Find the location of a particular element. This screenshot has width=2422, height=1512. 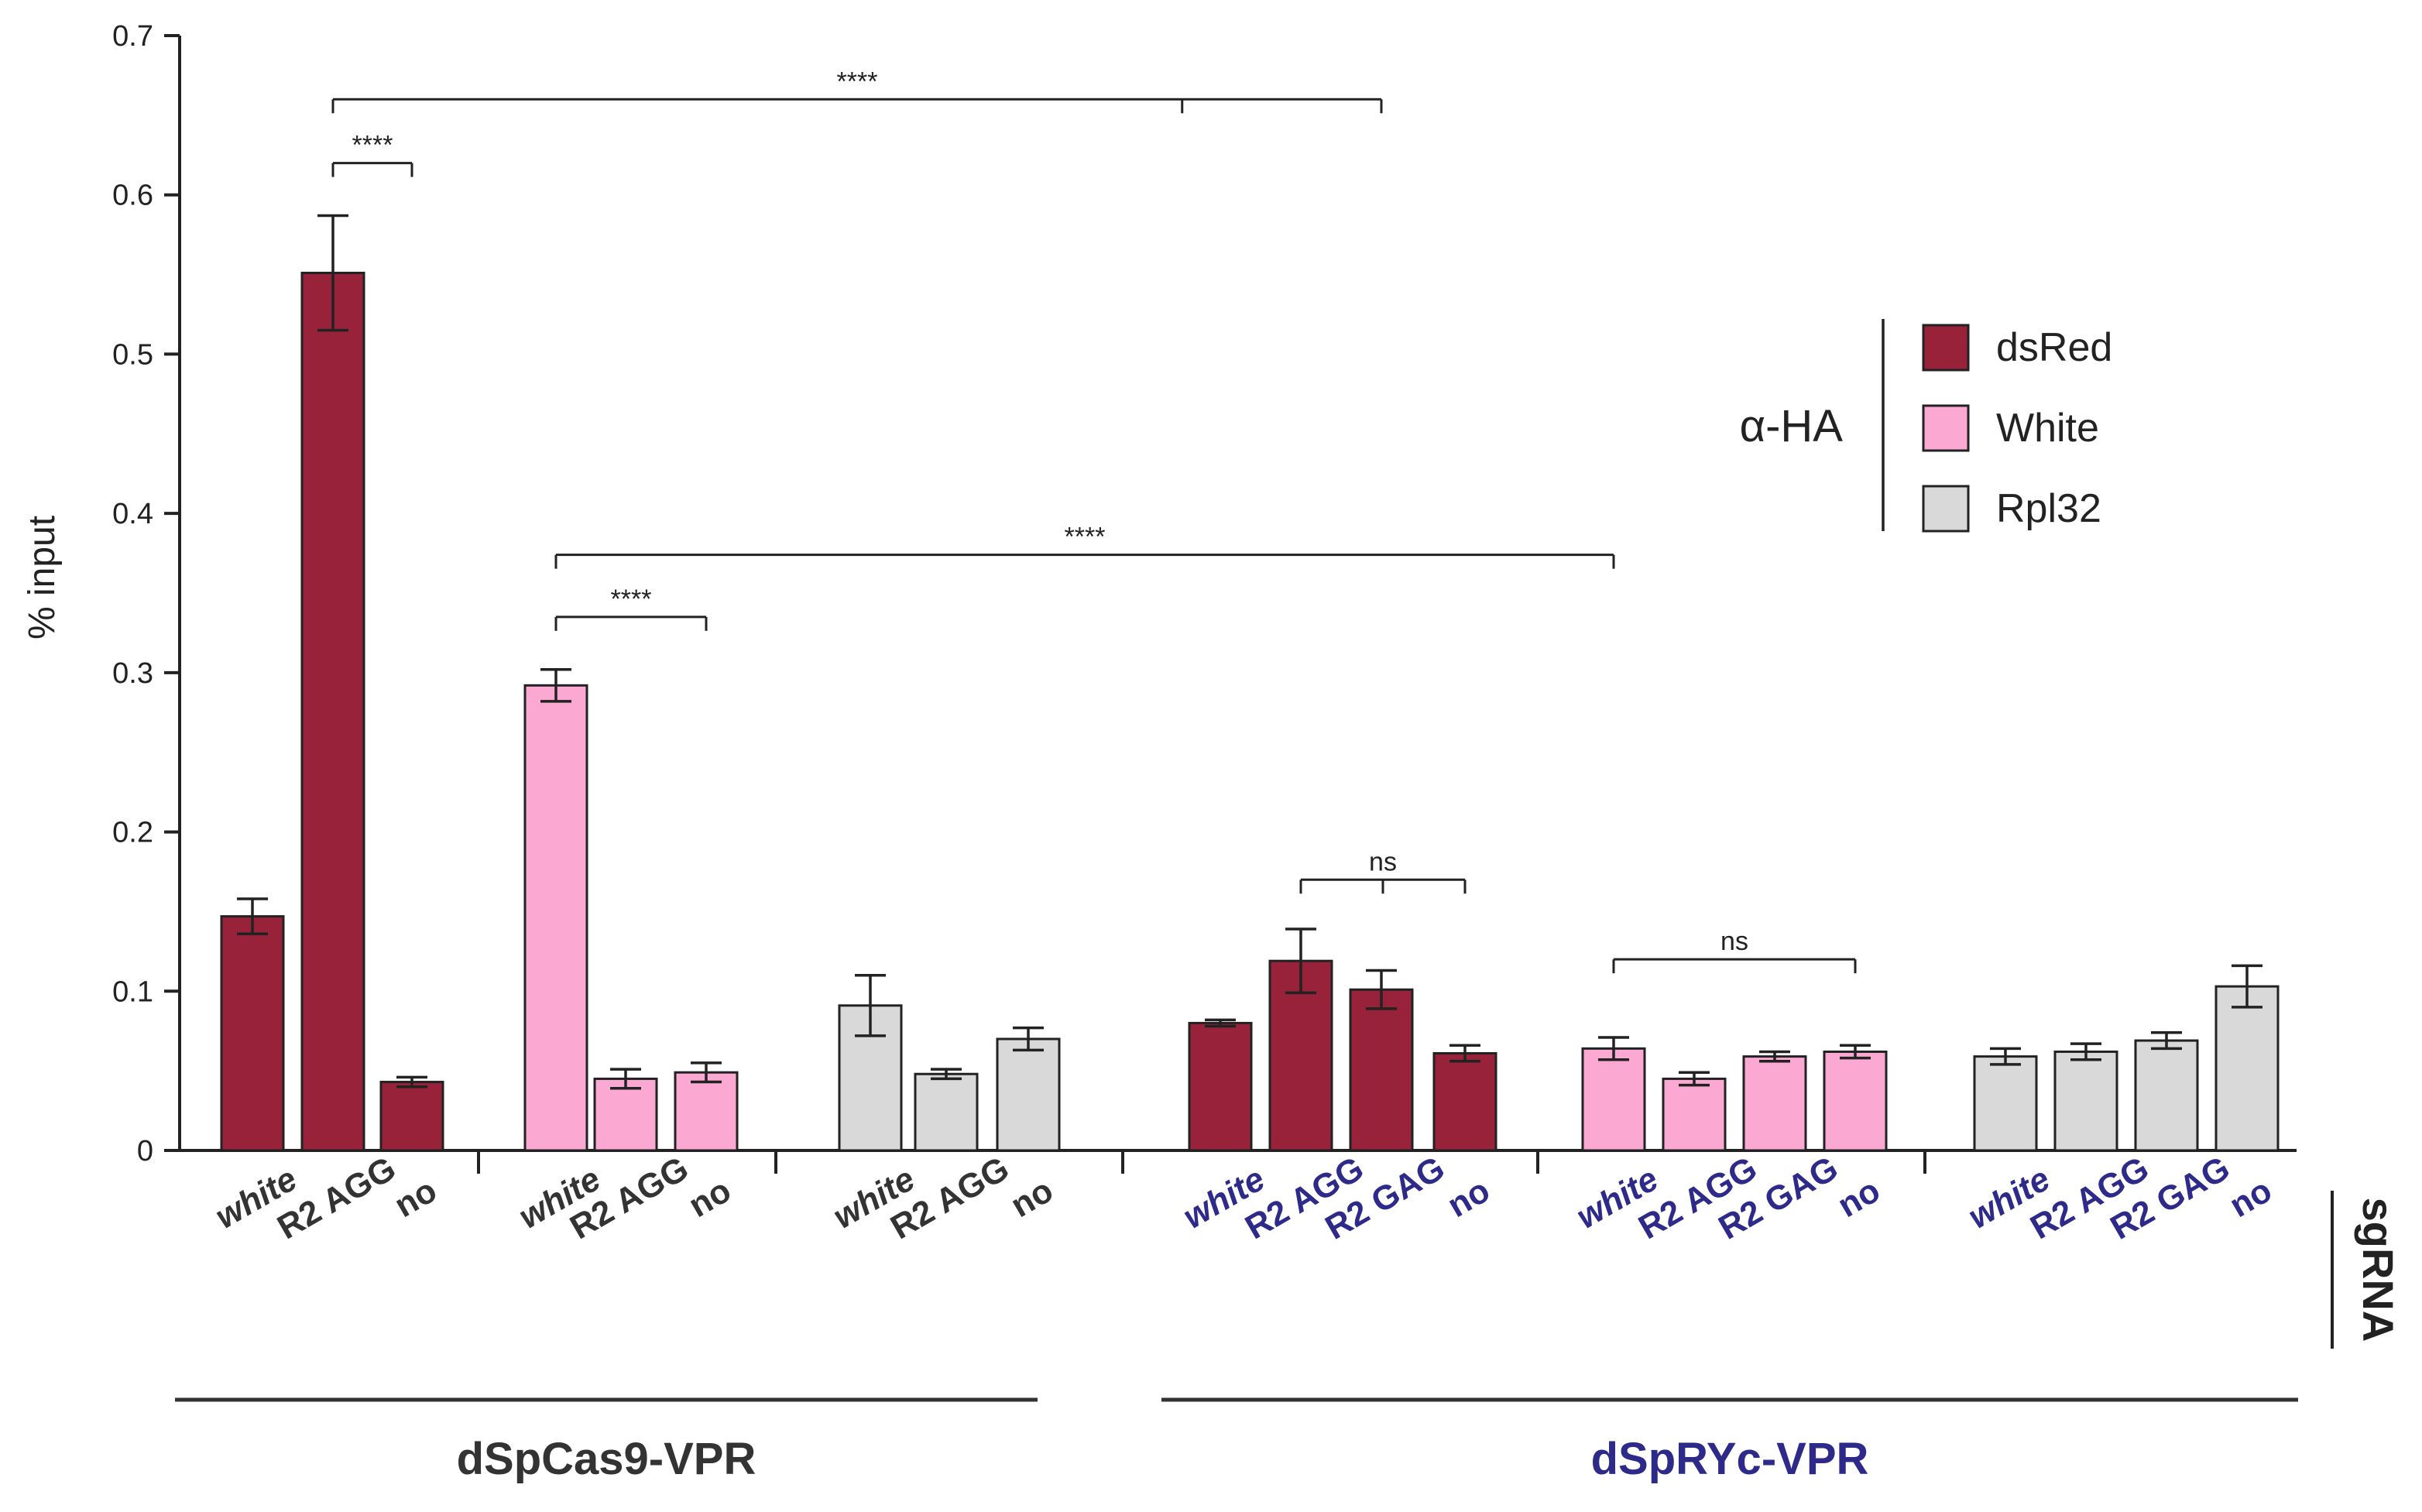

legend-entry: Rpl32 is located at coordinates (2048, 508).